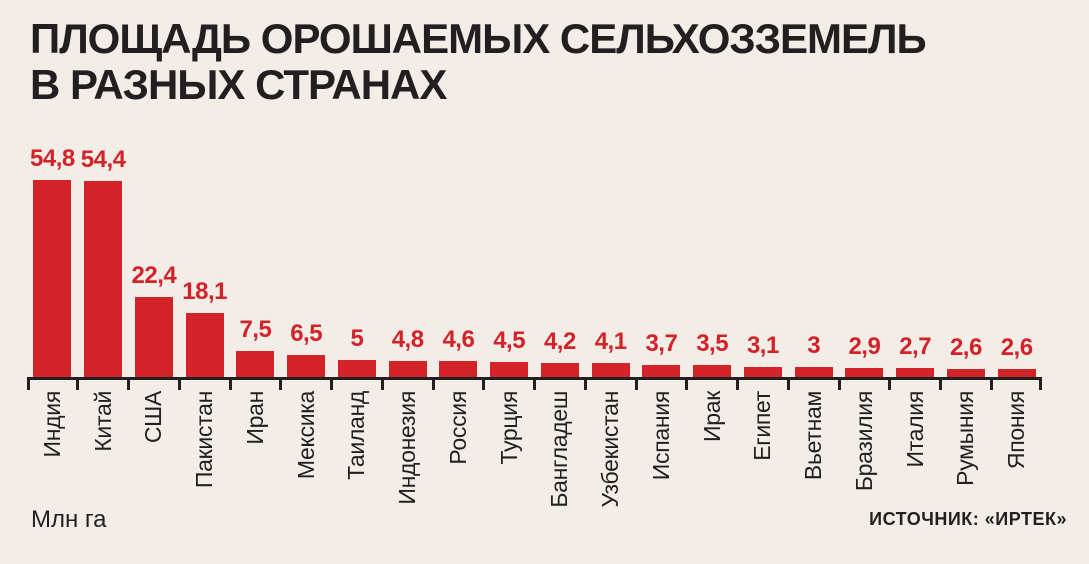 The height and width of the screenshot is (564, 1089). Describe the element at coordinates (915, 261) in the screenshot. I see `bar-column: 2,7` at that location.